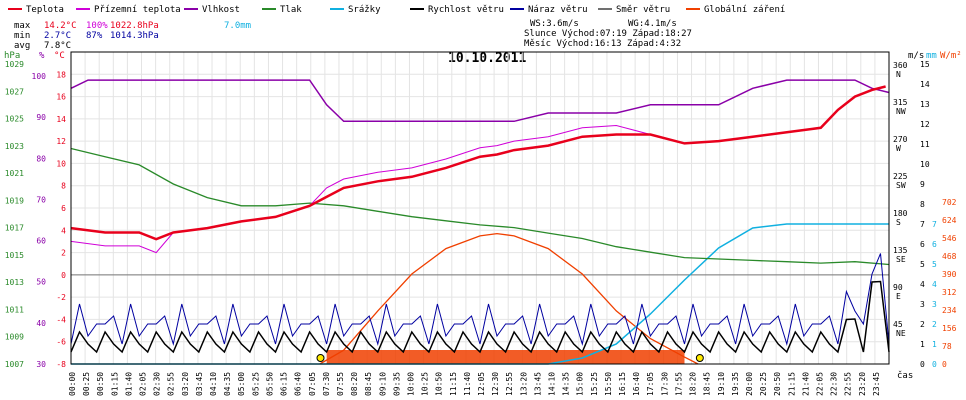 The image size is (966, 400). Describe the element at coordinates (326, 384) in the screenshot. I see `tick-time: 07:30` at that location.